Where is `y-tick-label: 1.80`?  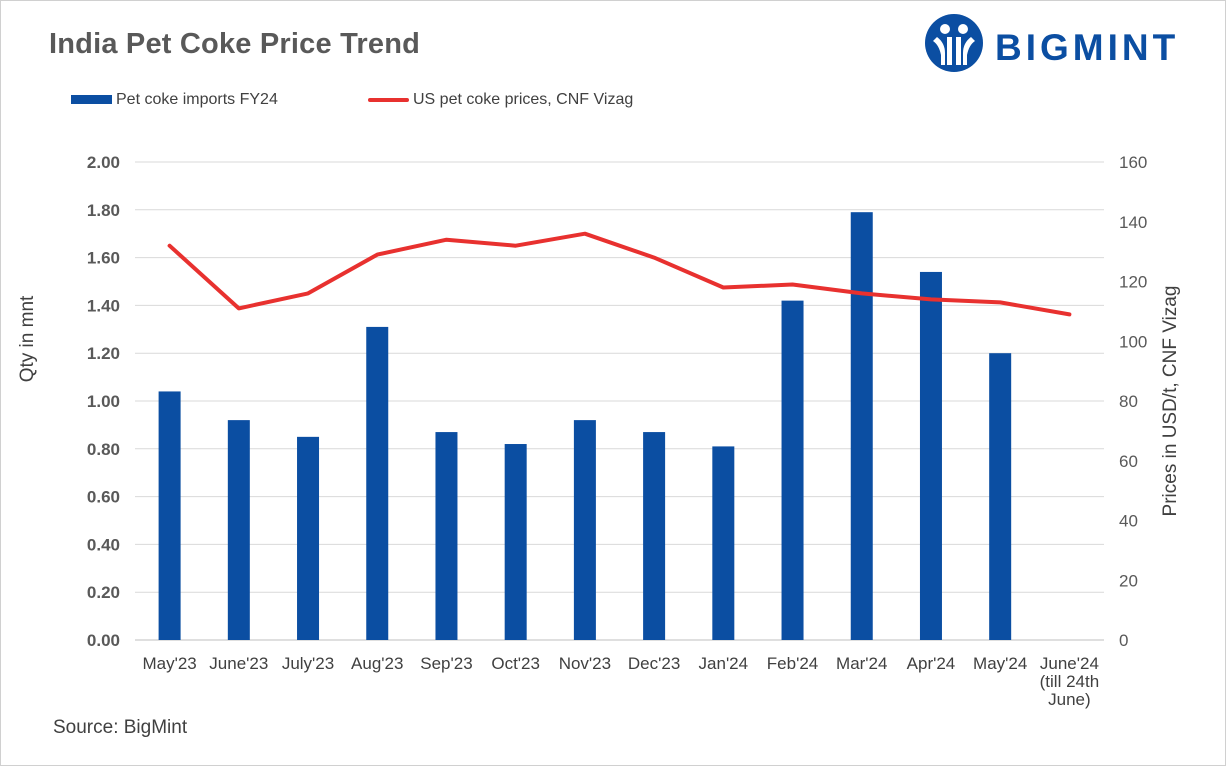
y-tick-label: 1.80 is located at coordinates (103, 210).